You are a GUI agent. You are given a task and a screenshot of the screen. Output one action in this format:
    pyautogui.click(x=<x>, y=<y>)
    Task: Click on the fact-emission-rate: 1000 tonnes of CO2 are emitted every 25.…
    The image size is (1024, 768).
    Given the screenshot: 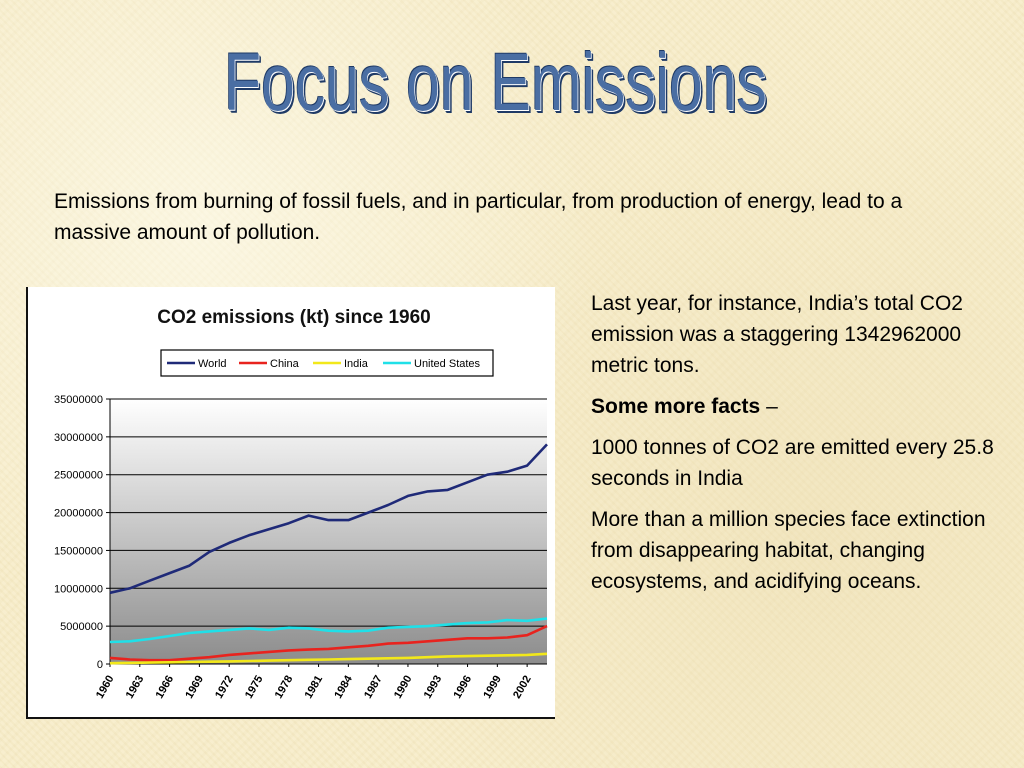 What is the action you would take?
    pyautogui.click(x=792, y=463)
    